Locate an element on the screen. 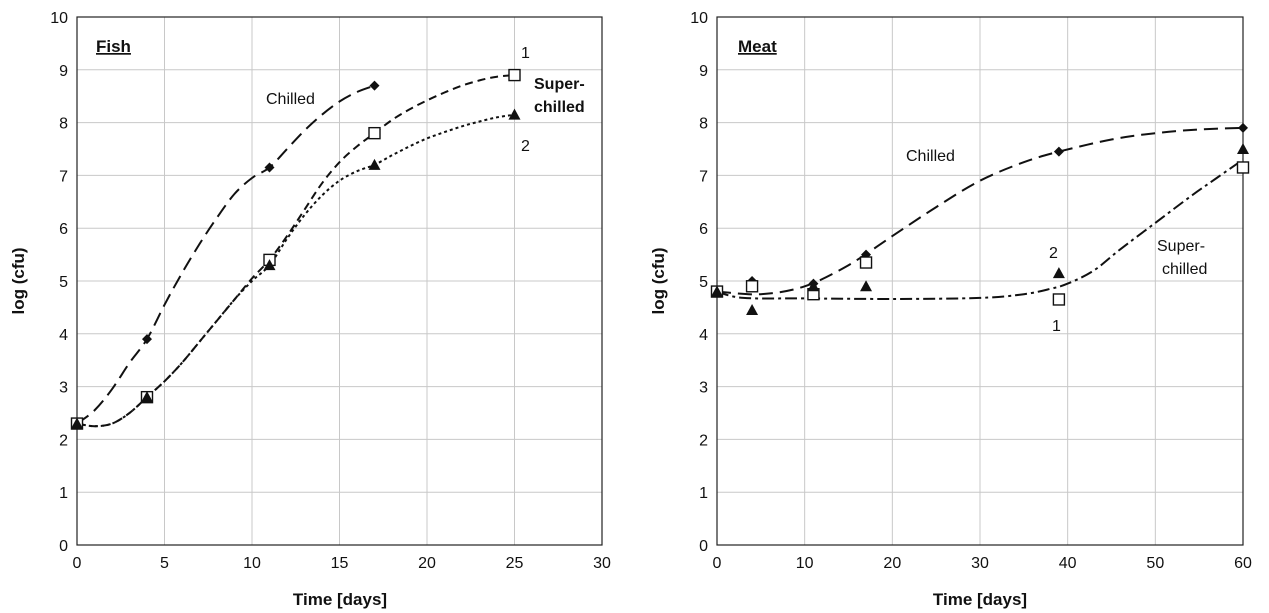 Image resolution: width=1269 pixels, height=613 pixels. fish-x-axis-label: Time [days] is located at coordinates (340, 599).